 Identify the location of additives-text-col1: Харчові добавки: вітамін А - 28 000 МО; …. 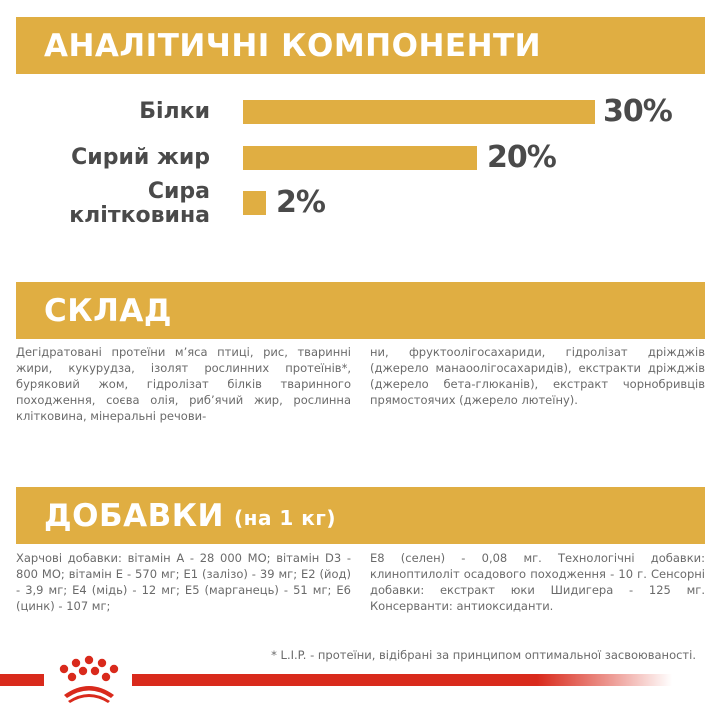
(183, 582).